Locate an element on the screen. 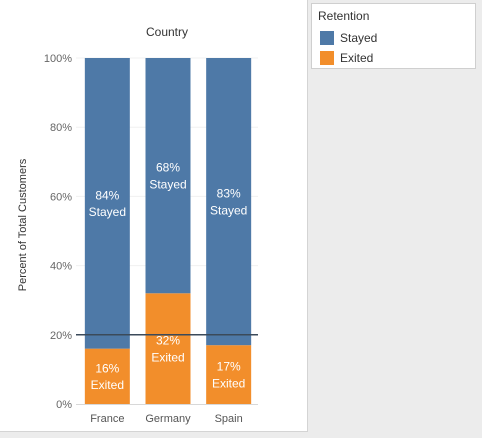  legend: Retention Stayed Exited is located at coordinates (393, 36).